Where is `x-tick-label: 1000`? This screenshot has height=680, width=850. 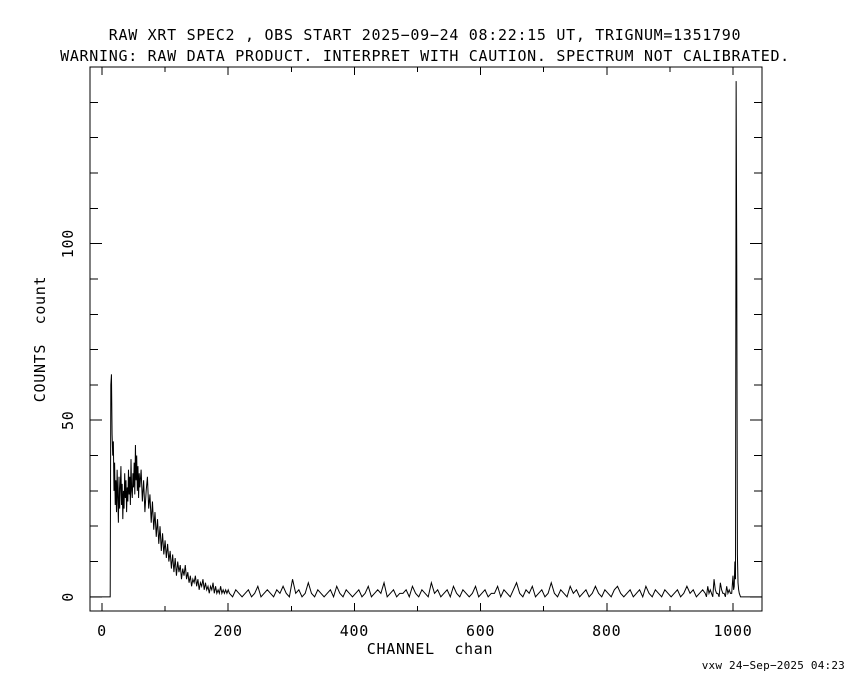
x-tick-label: 1000 is located at coordinates (733, 631).